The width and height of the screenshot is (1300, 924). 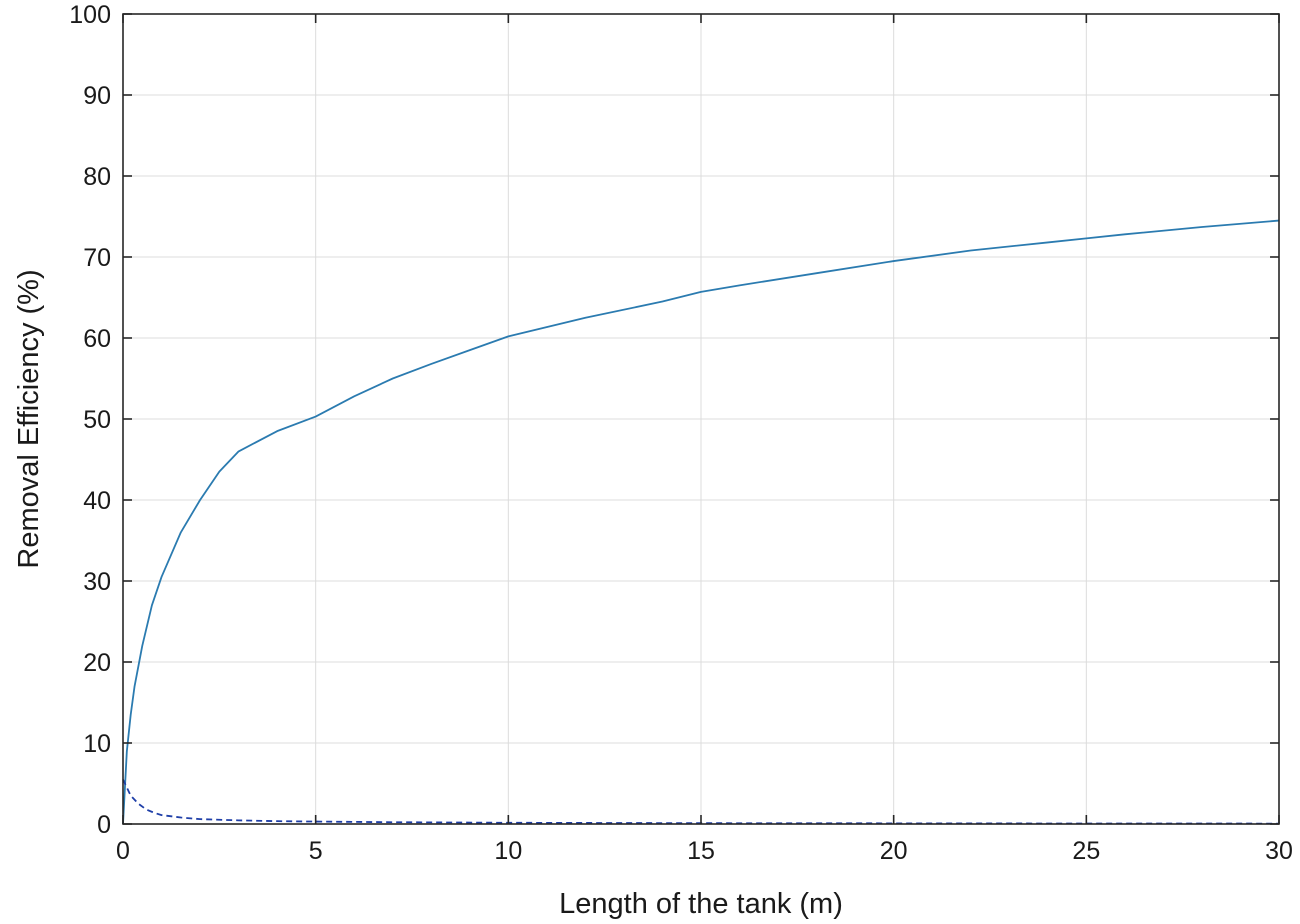 What do you see at coordinates (894, 851) in the screenshot?
I see `x-tick-label: 20` at bounding box center [894, 851].